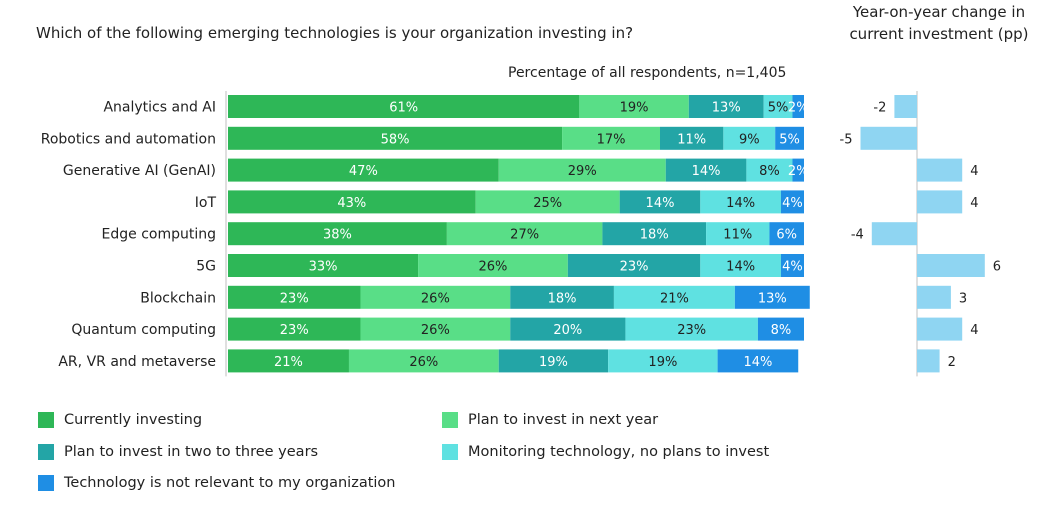 The width and height of the screenshot is (1058, 527). I want to click on legend-label: Plan to invest in two to three years, so click(191, 452).